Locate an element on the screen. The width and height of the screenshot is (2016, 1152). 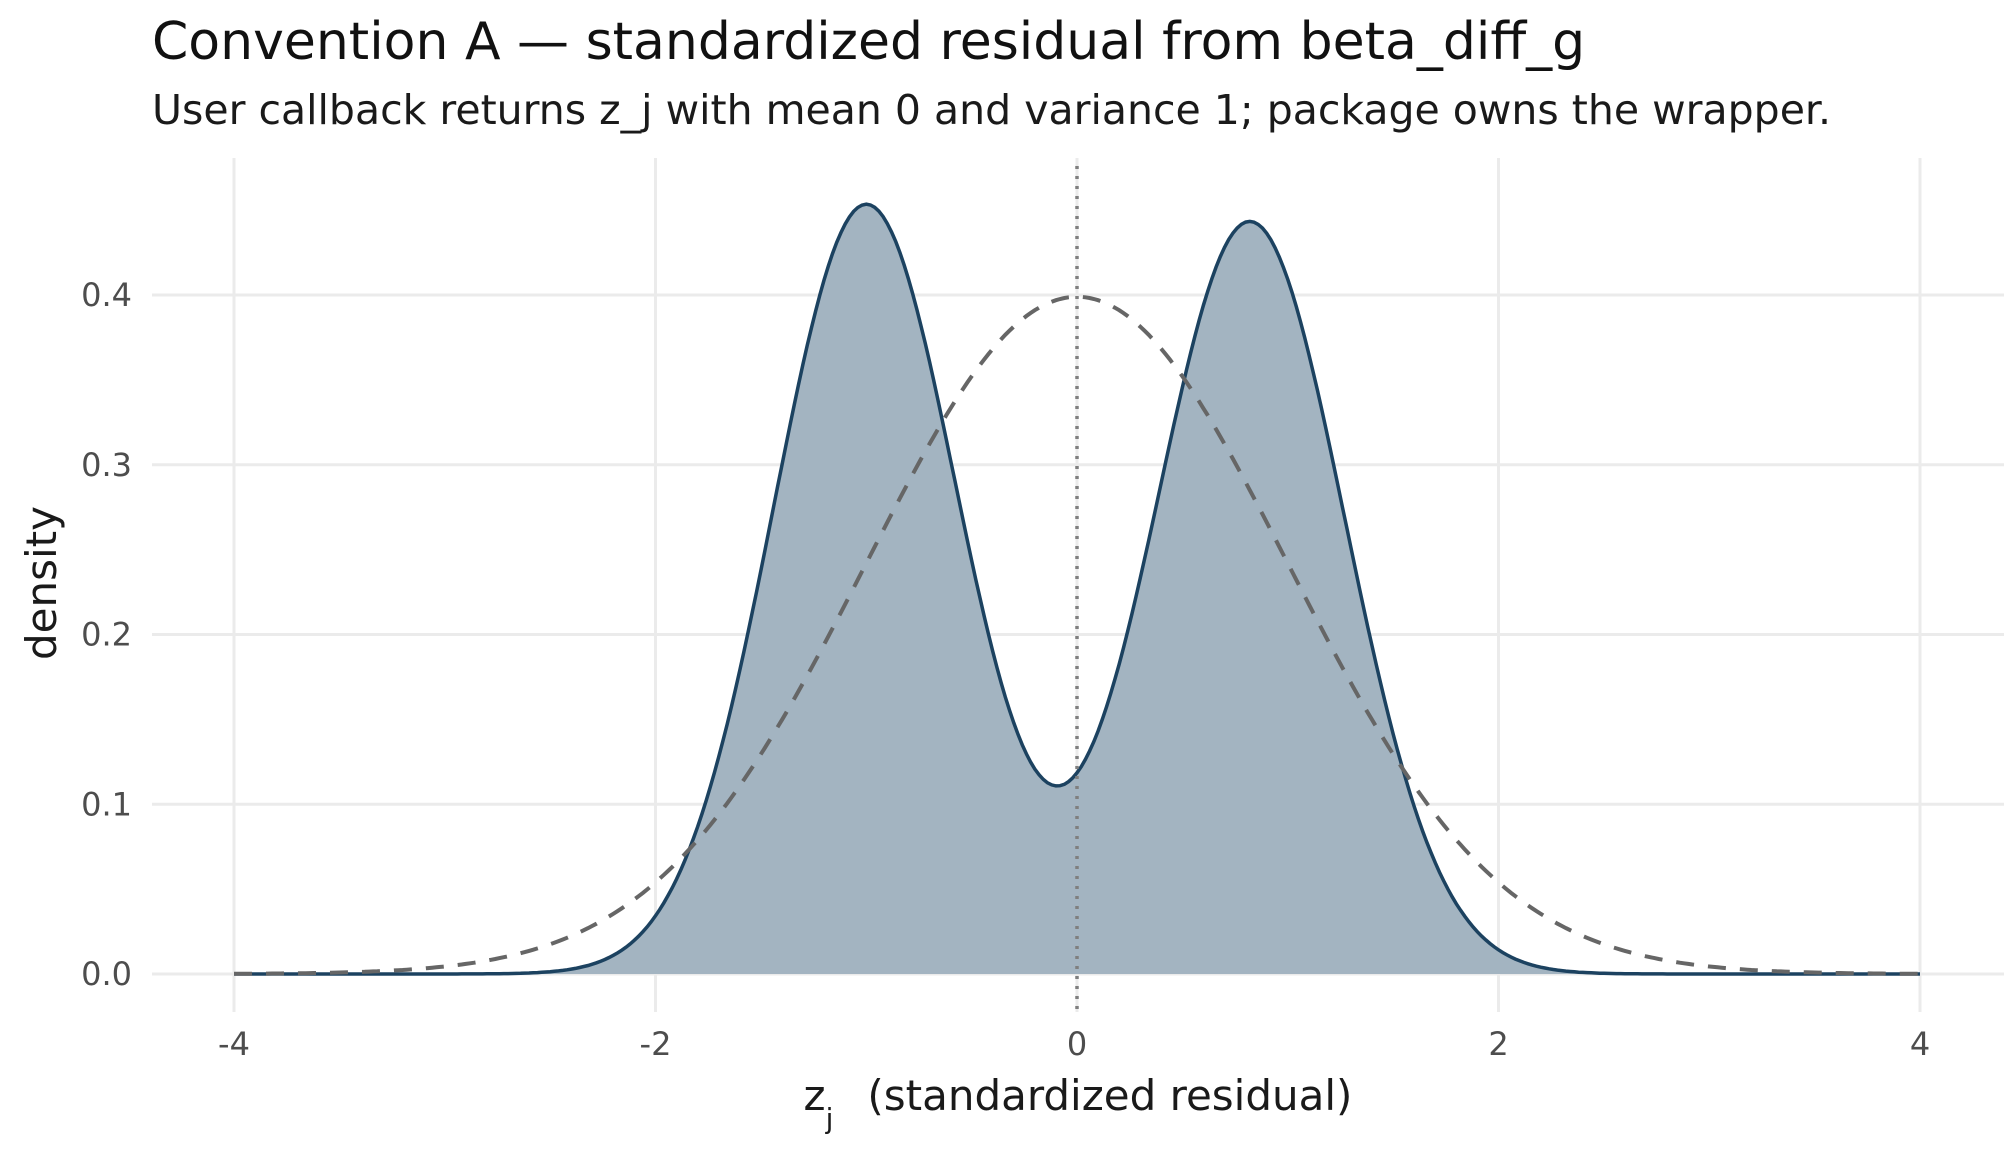
y-tick-label: 0.3 is located at coordinates (106, 465).